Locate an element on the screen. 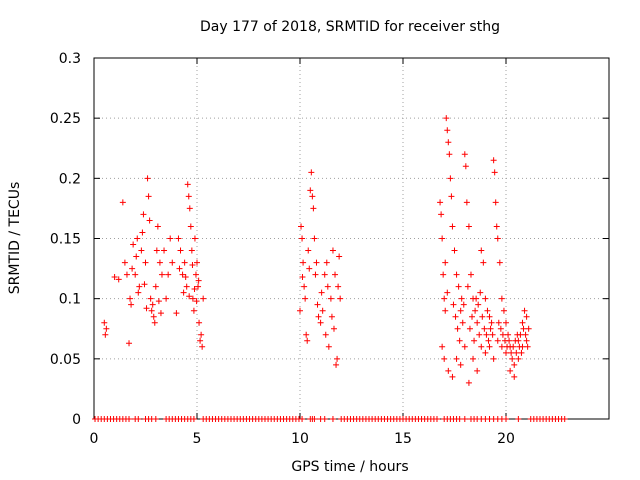 The width and height of the screenshot is (640, 480). x-axis-title: GPS time / hours is located at coordinates (349, 467).